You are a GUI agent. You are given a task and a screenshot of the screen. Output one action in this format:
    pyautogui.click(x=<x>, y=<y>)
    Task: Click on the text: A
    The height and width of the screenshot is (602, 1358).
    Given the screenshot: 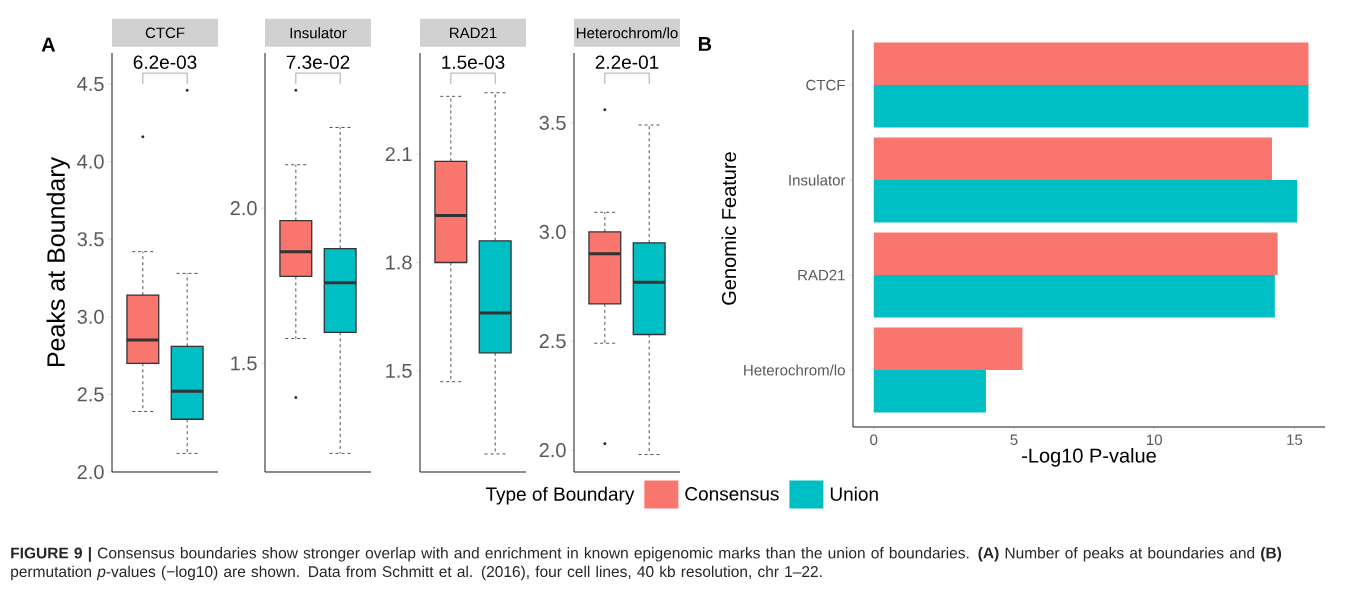 What is the action you would take?
    pyautogui.click(x=48, y=44)
    